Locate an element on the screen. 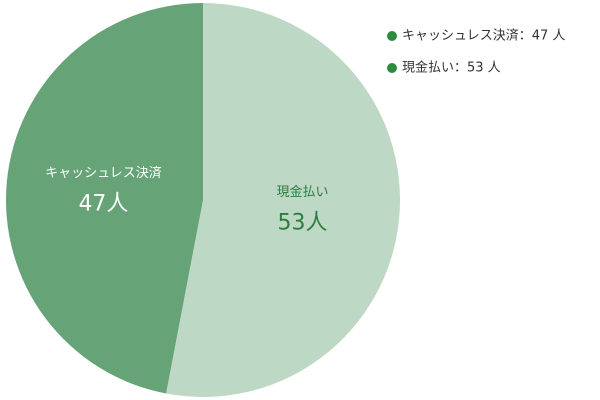 The image size is (600, 400). slice-label: 現金払い is located at coordinates (303, 192).